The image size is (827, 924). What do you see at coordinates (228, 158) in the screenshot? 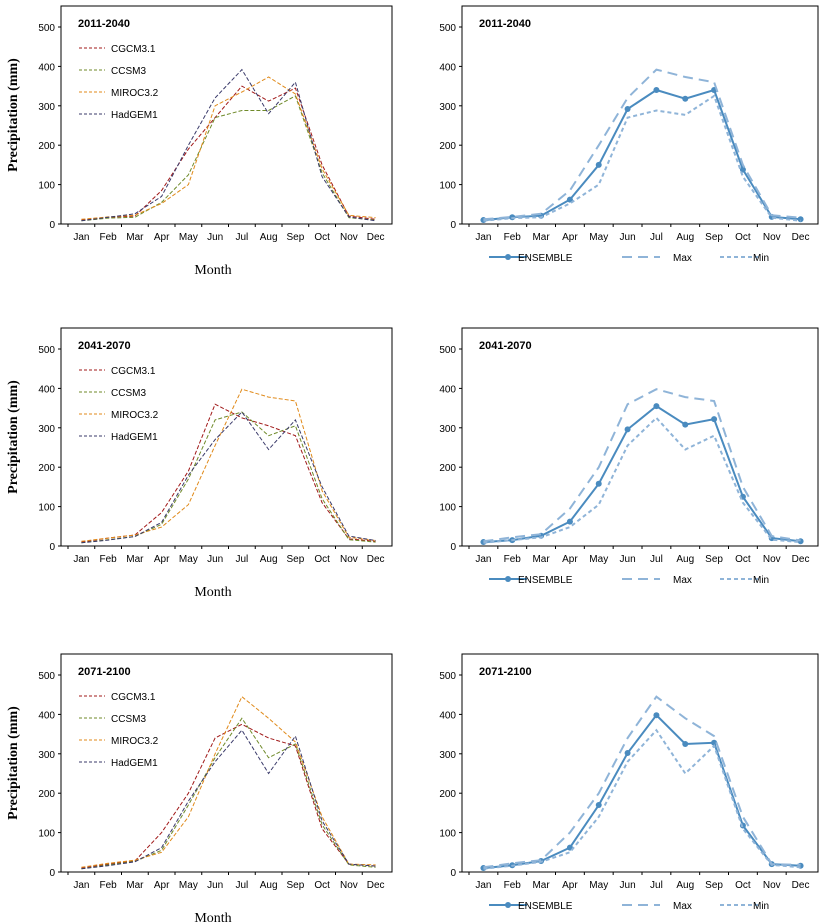
I see `series-line-ccsm3` at bounding box center [228, 158].